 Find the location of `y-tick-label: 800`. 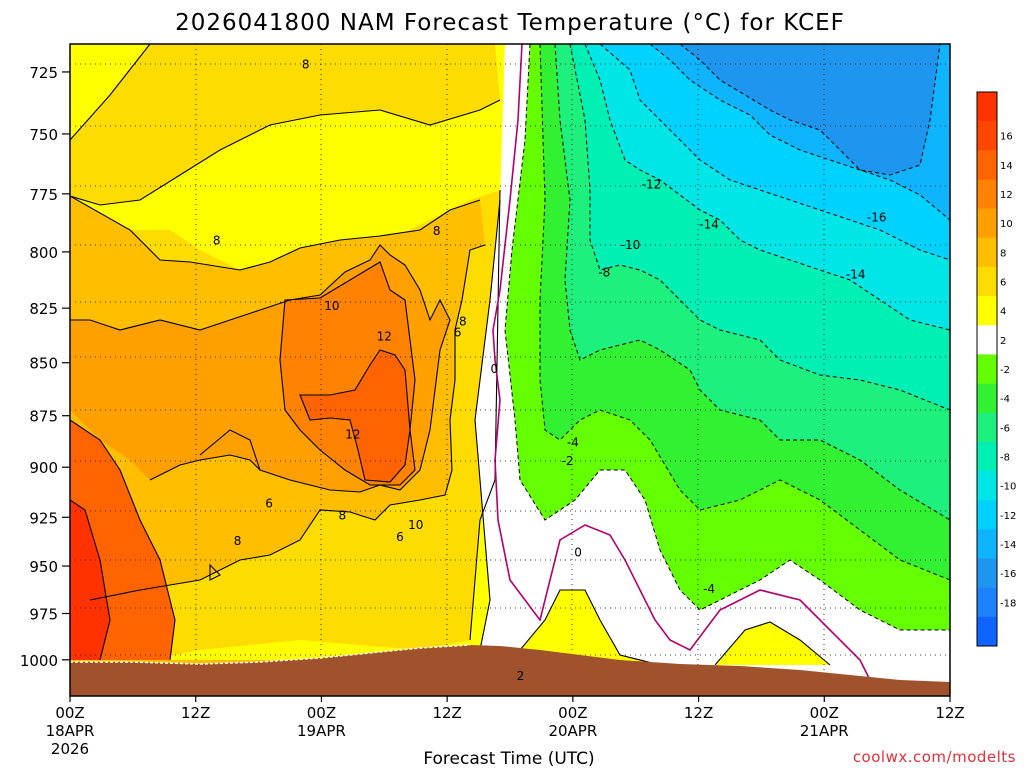

y-tick-label: 800 is located at coordinates (43, 253).